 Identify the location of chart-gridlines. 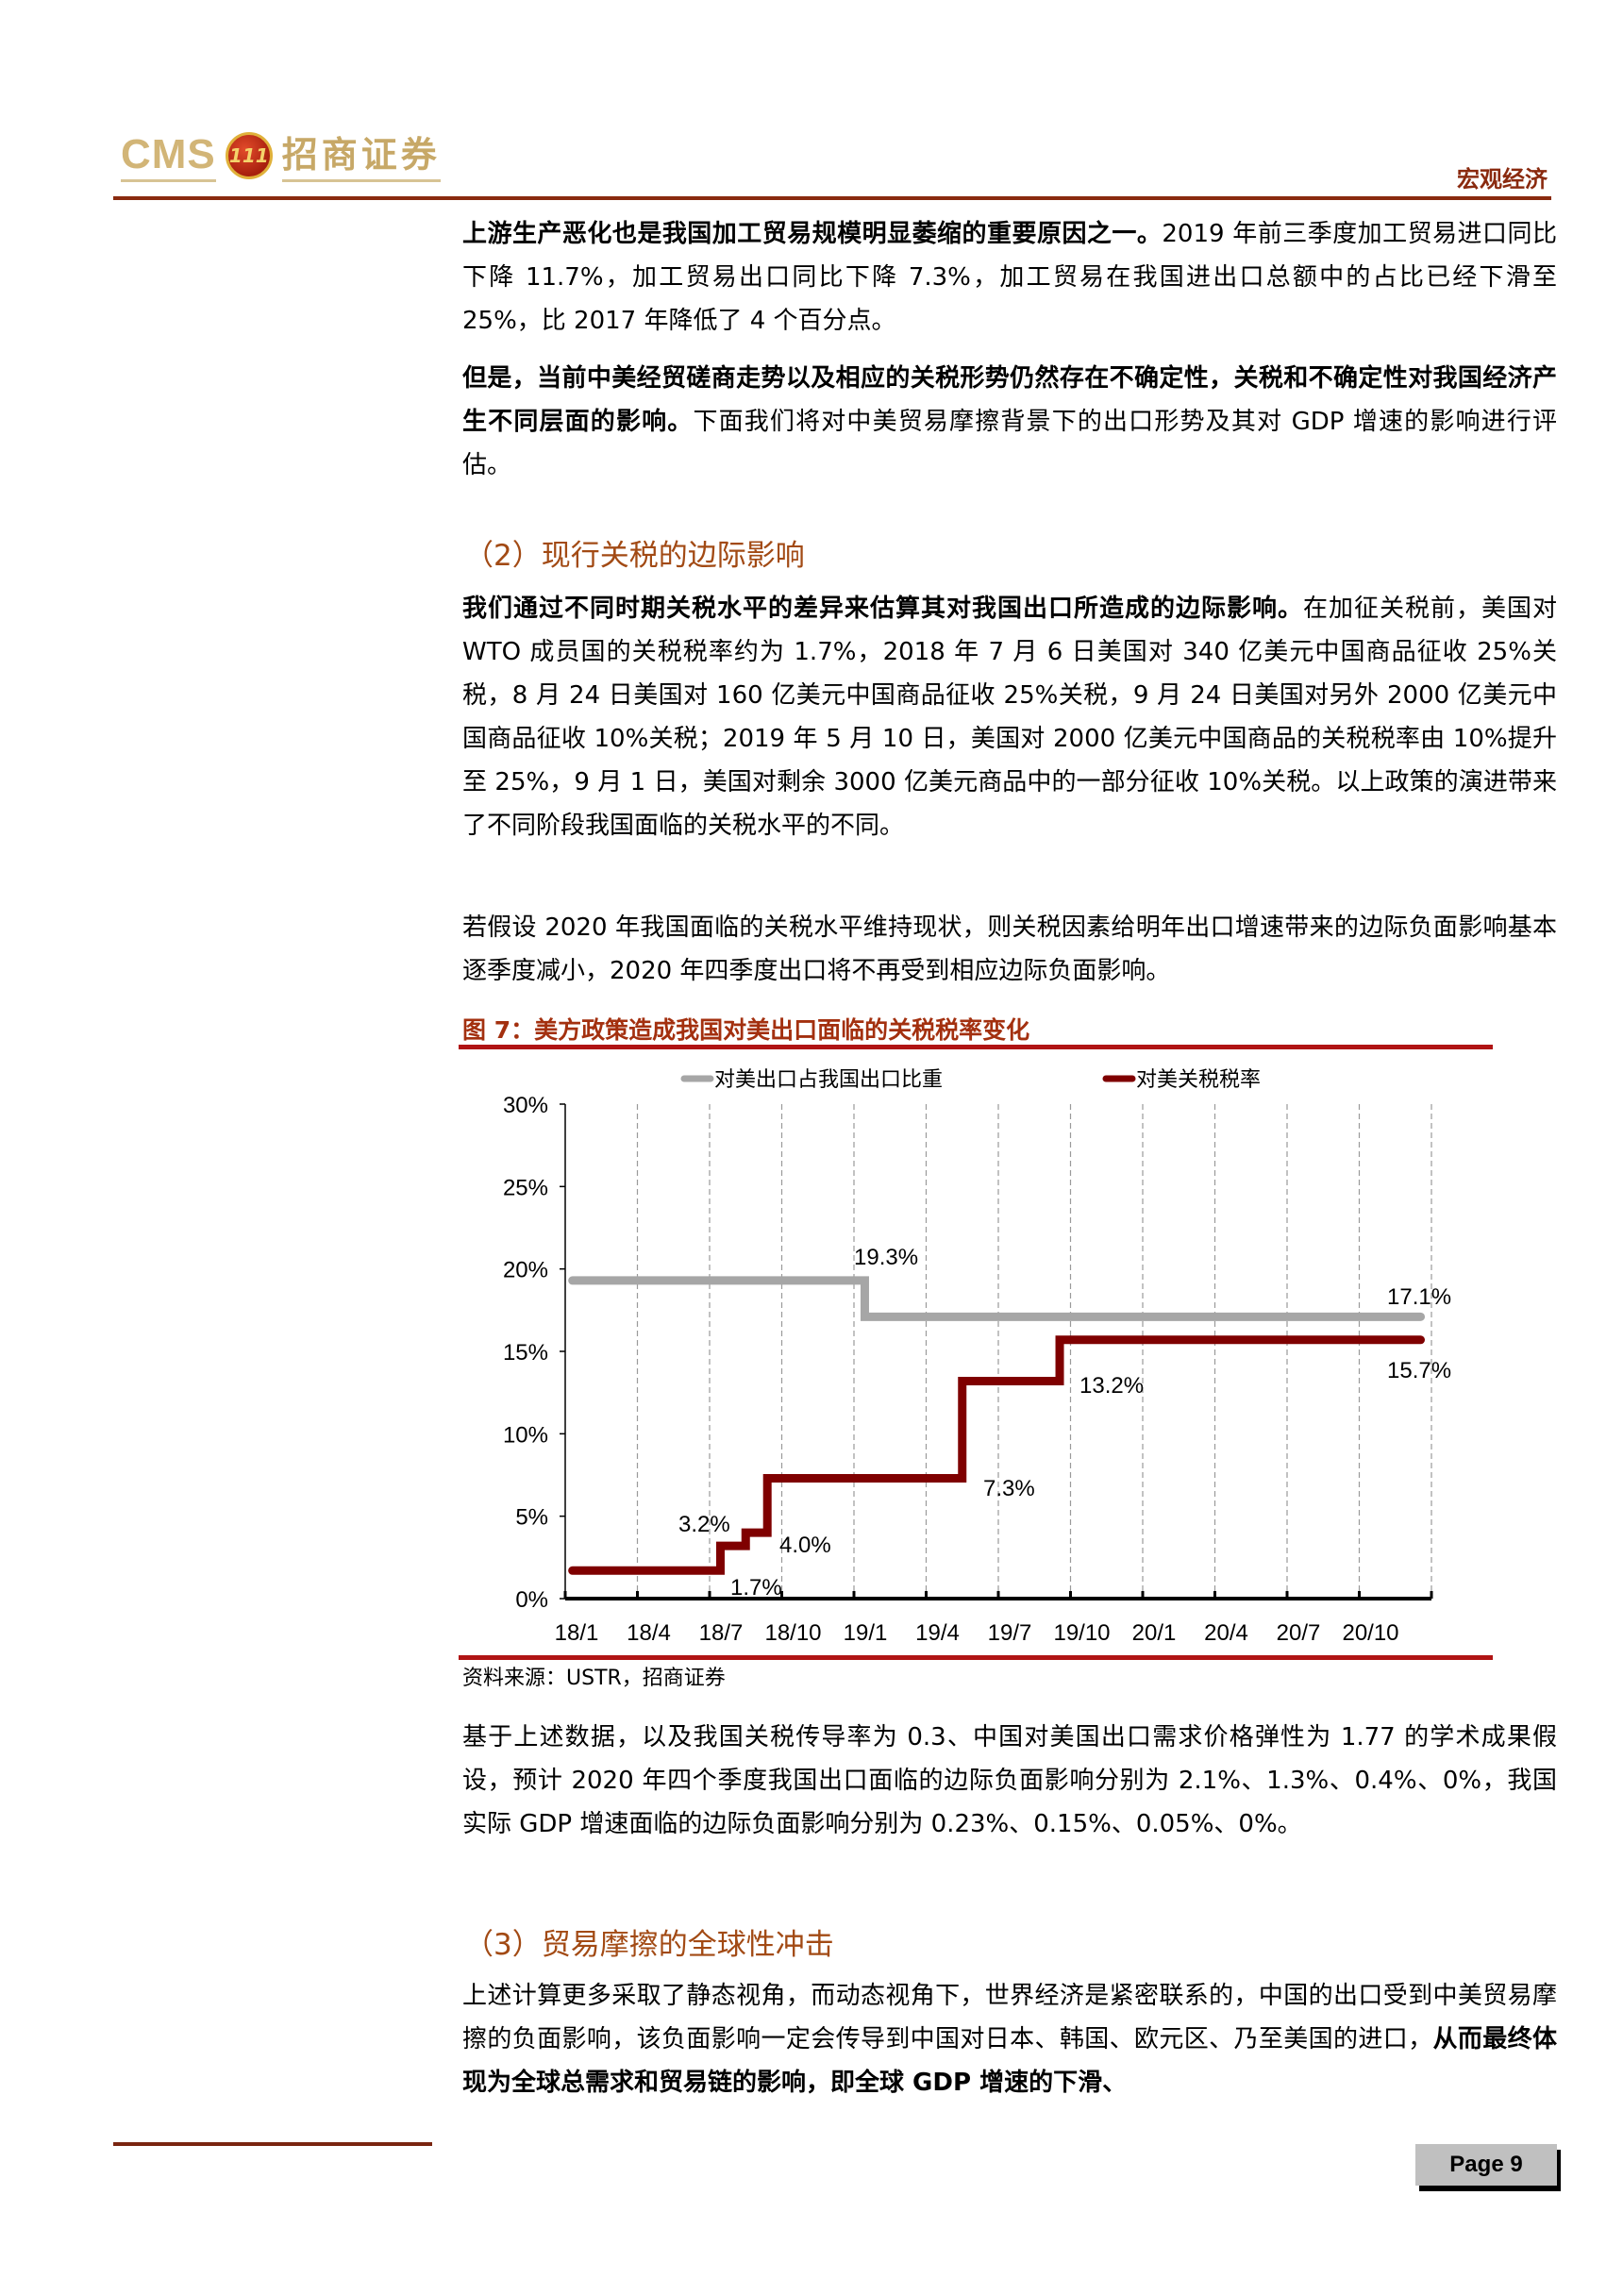
(1034, 1351).